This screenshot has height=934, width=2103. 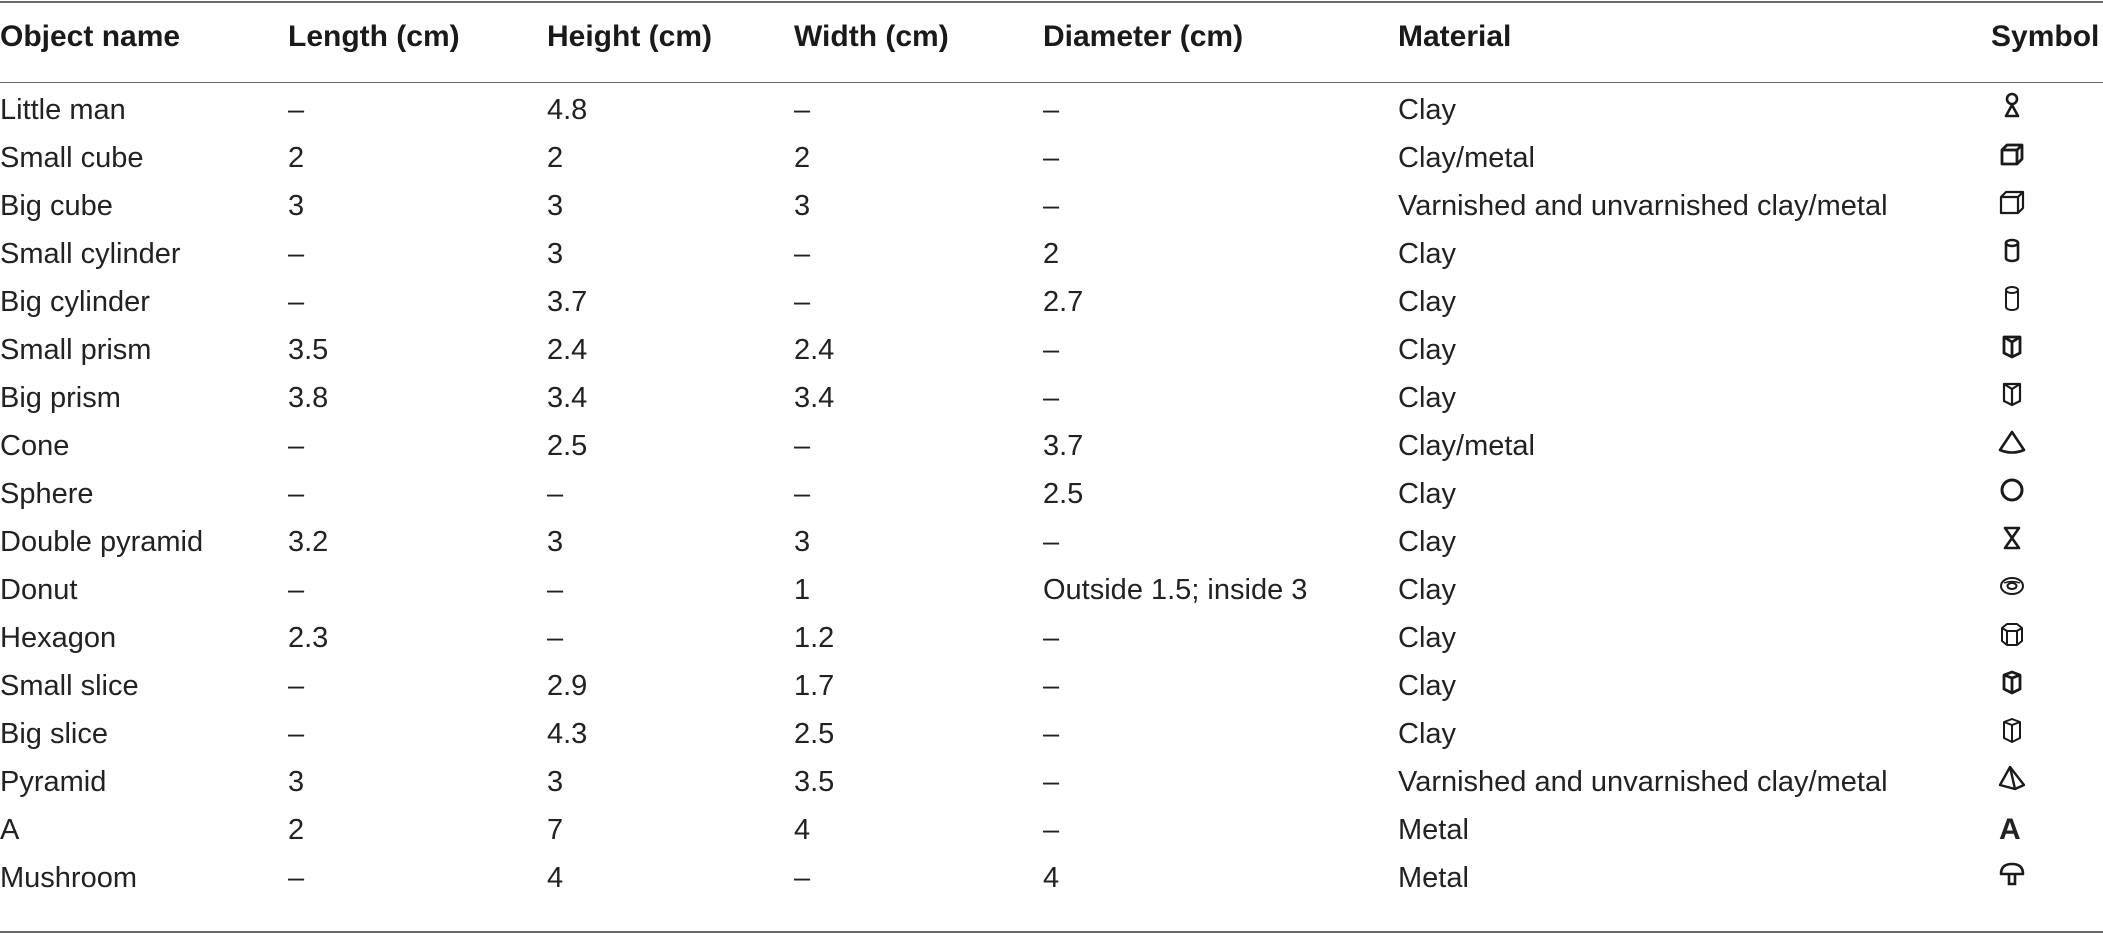 I want to click on table-row: Small cylinder – 3 – 2 Clay, so click(x=1051, y=254).